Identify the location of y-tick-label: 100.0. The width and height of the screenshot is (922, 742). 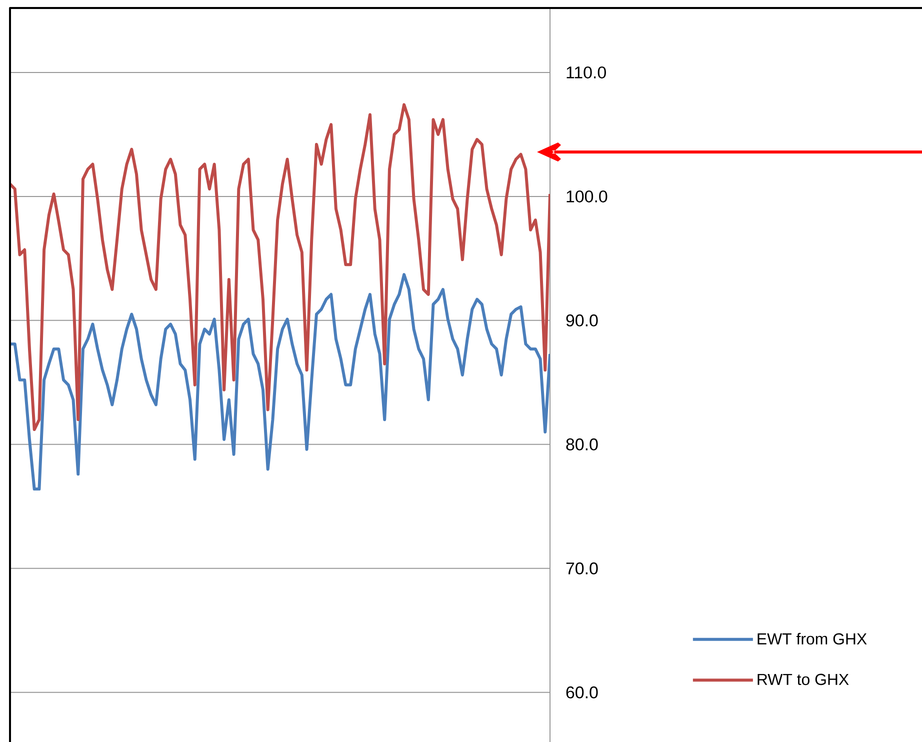
(587, 196).